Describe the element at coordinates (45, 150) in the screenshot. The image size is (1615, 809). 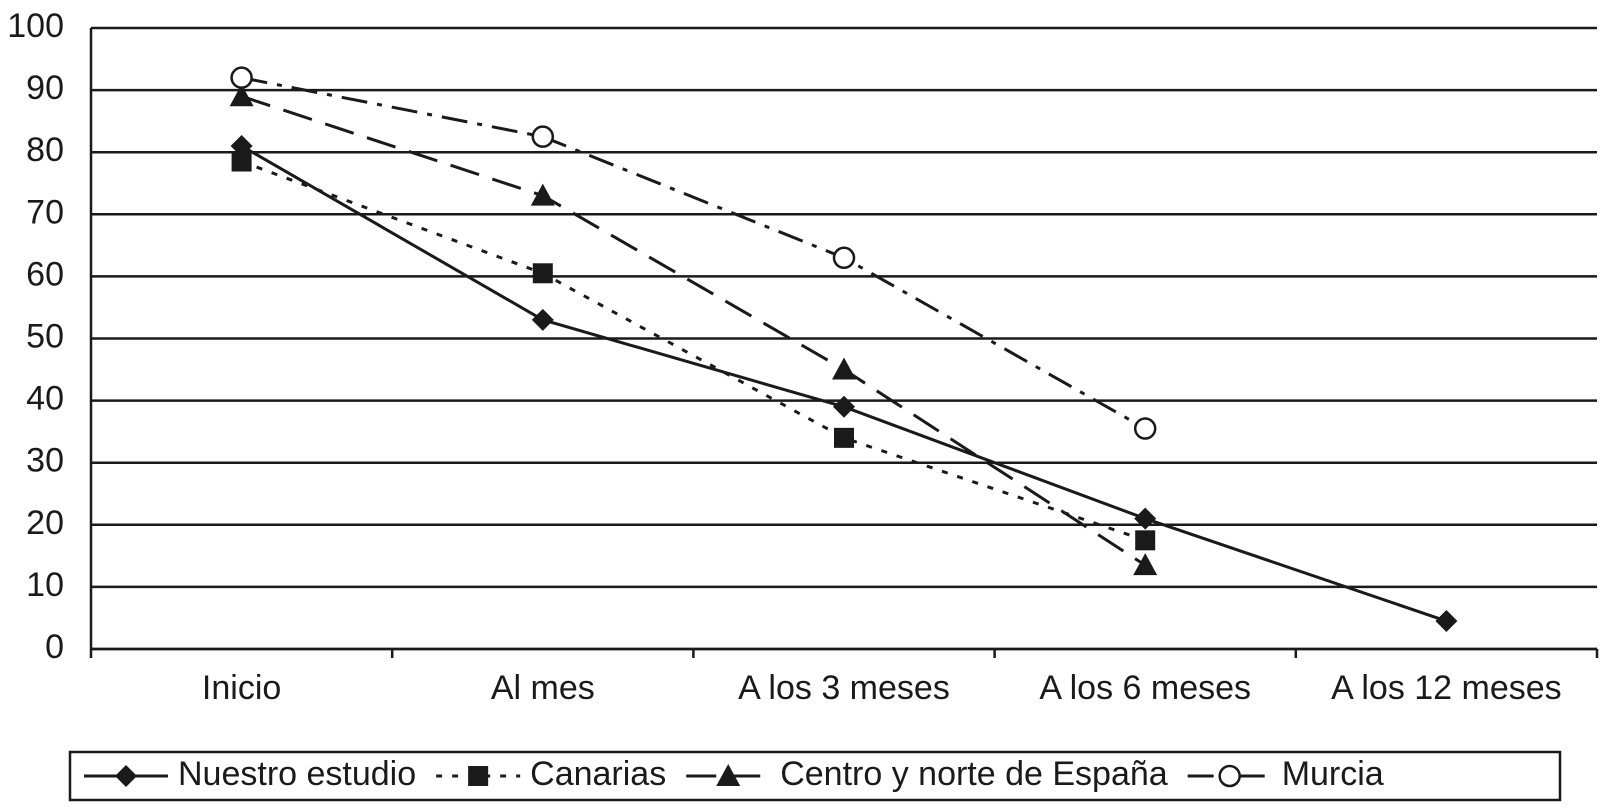
I see `y-tick-label: 80` at that location.